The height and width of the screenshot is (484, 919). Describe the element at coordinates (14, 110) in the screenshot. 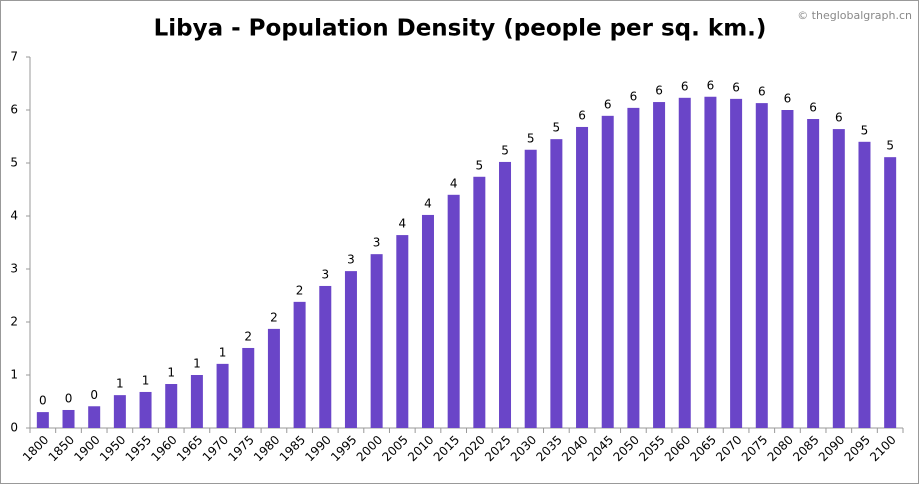

I see `y-tick-label: 6` at that location.